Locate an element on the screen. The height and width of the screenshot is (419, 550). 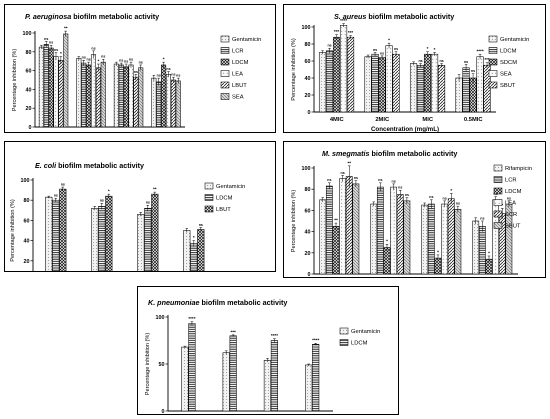
bar-sdcm-0-5mic is located at coordinates (473, 95).